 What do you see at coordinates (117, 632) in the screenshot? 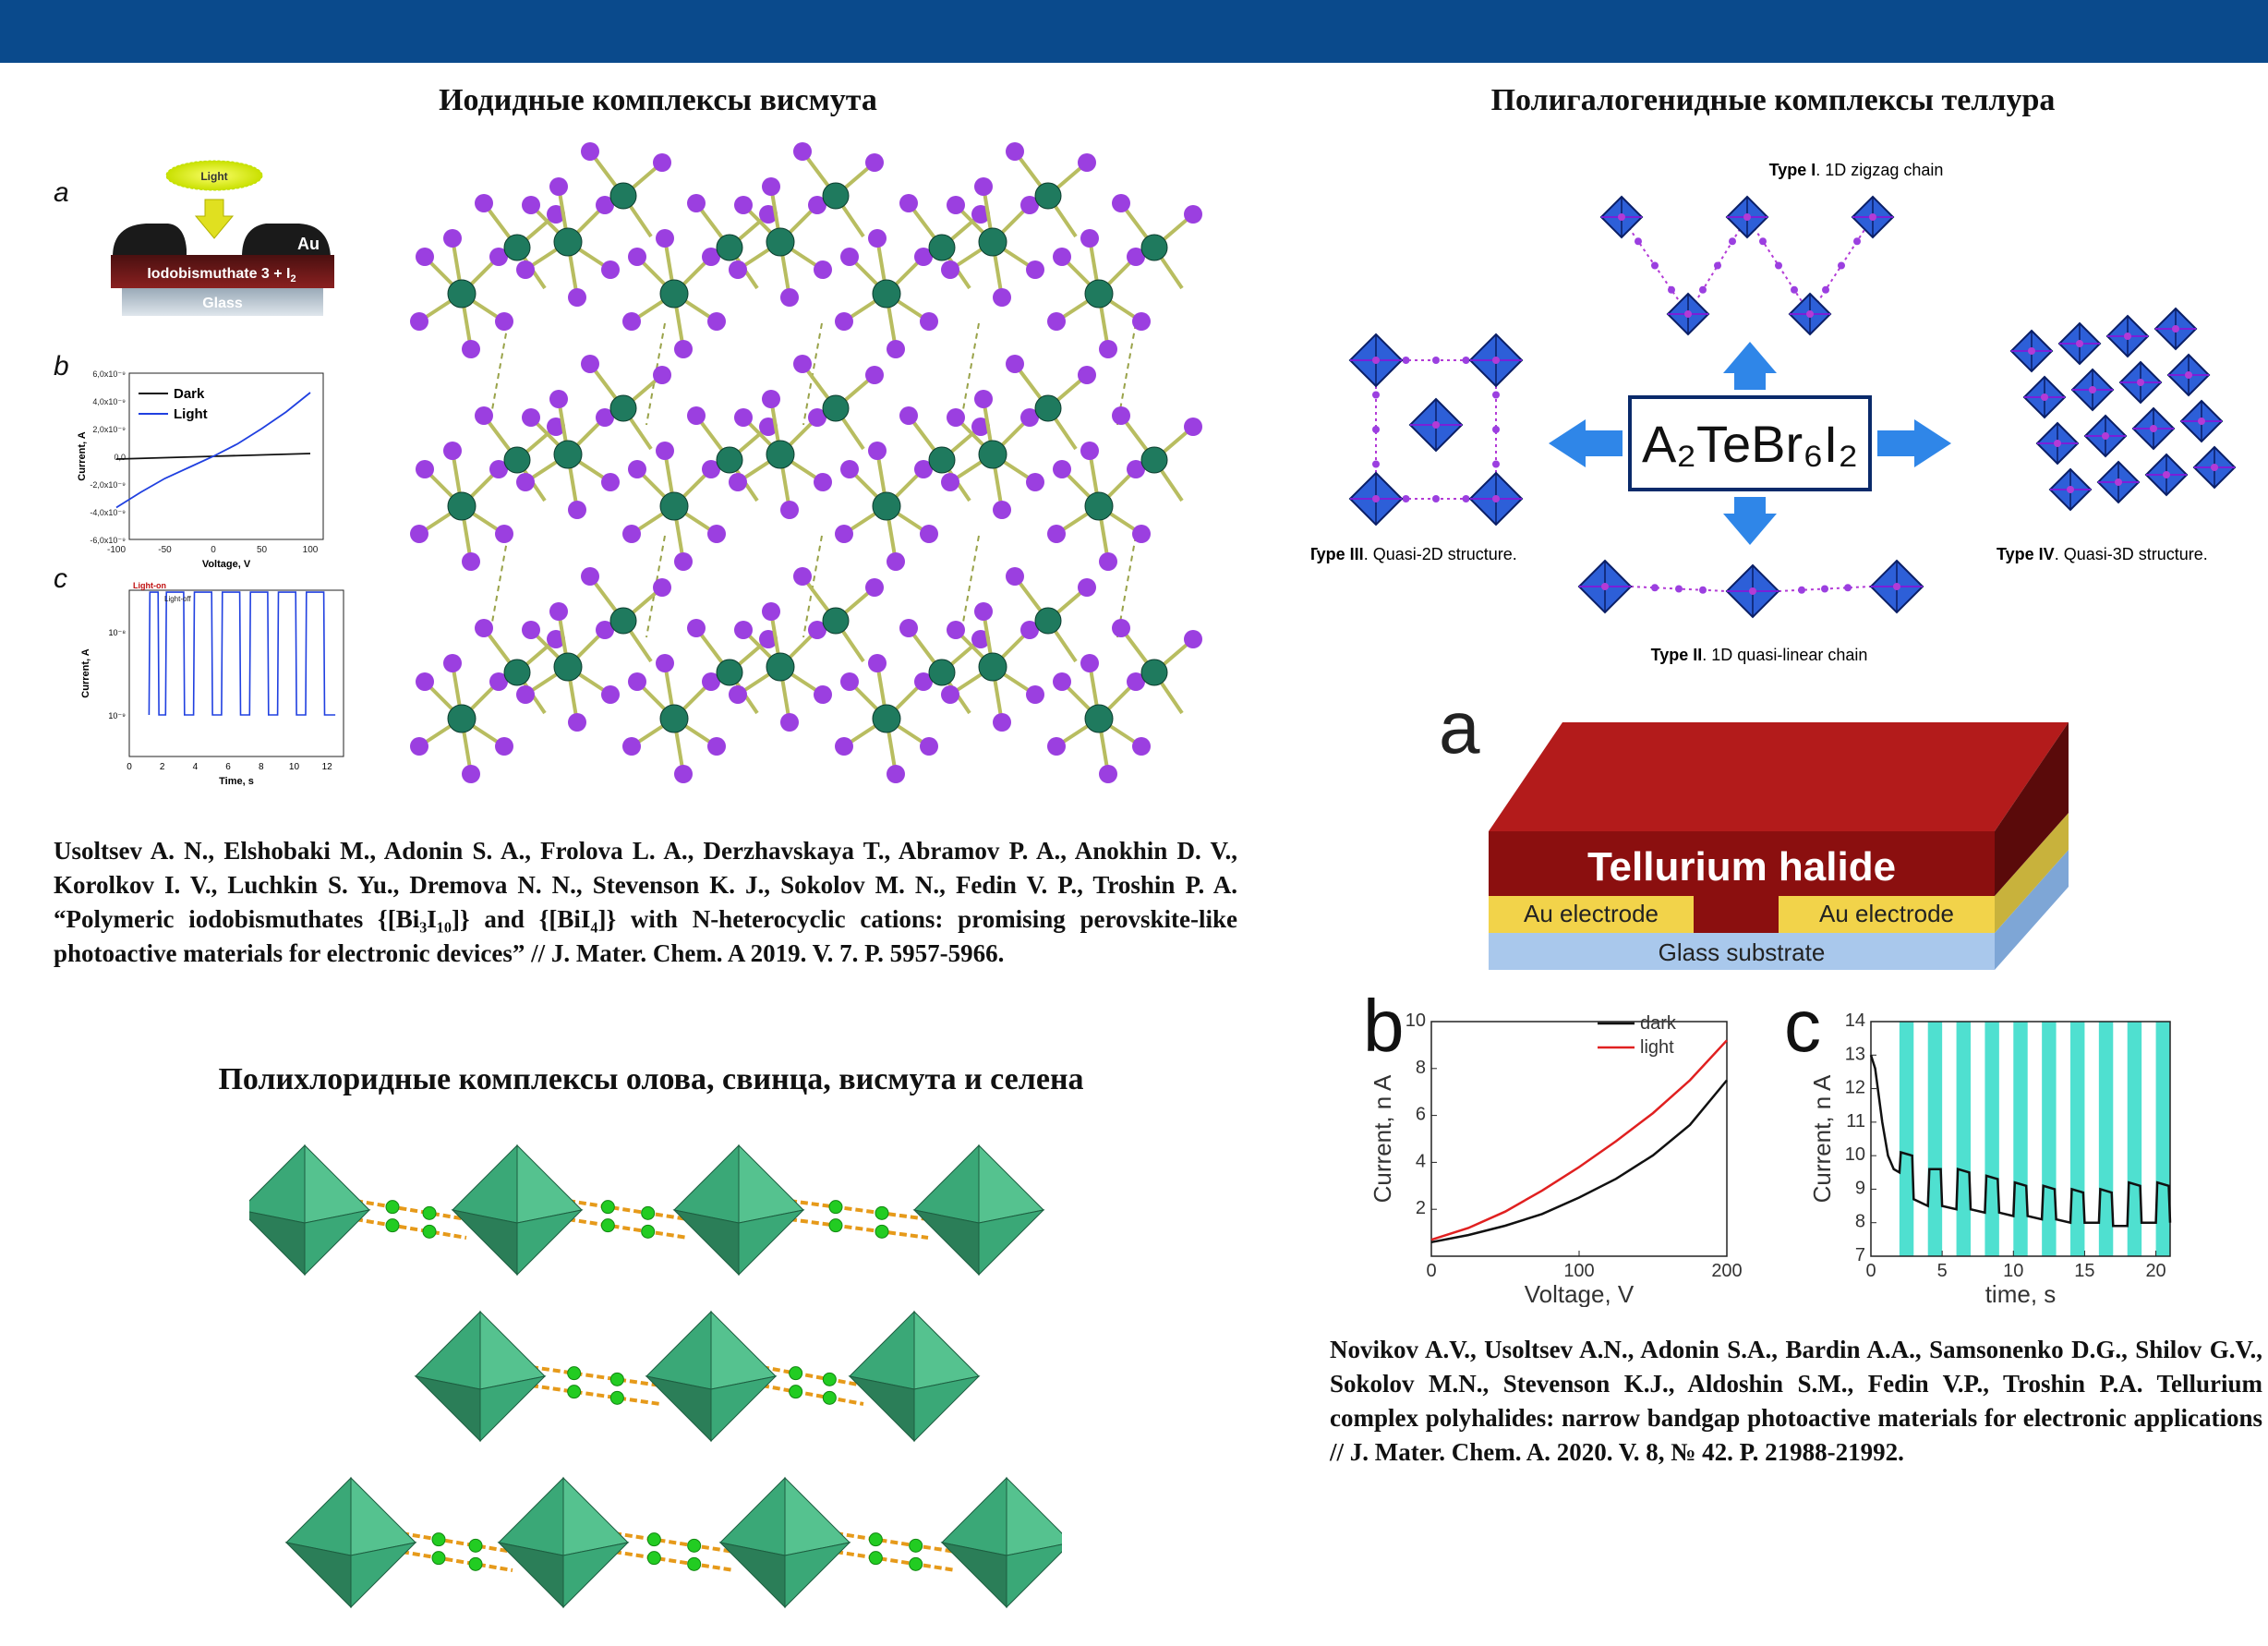
I see `y-tick-label: 10⁻⁸` at bounding box center [117, 632].